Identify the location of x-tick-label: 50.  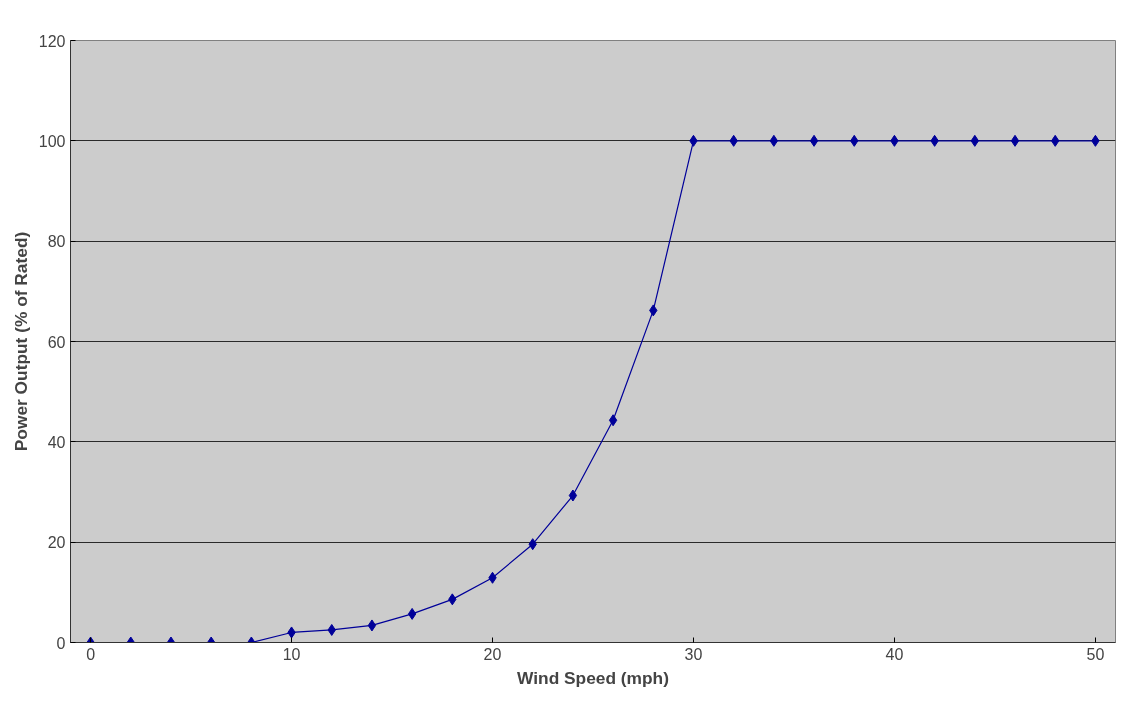
(1095, 654).